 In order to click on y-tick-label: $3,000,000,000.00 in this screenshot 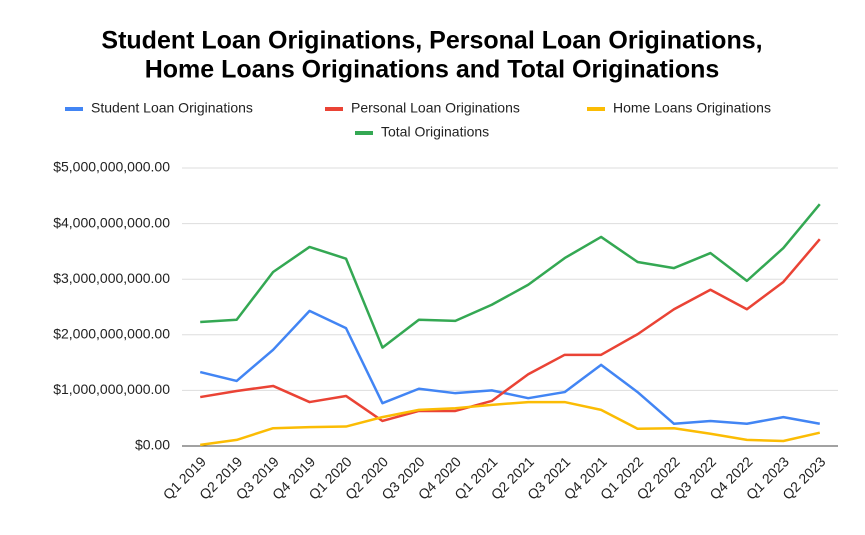, I will do `click(111, 278)`.